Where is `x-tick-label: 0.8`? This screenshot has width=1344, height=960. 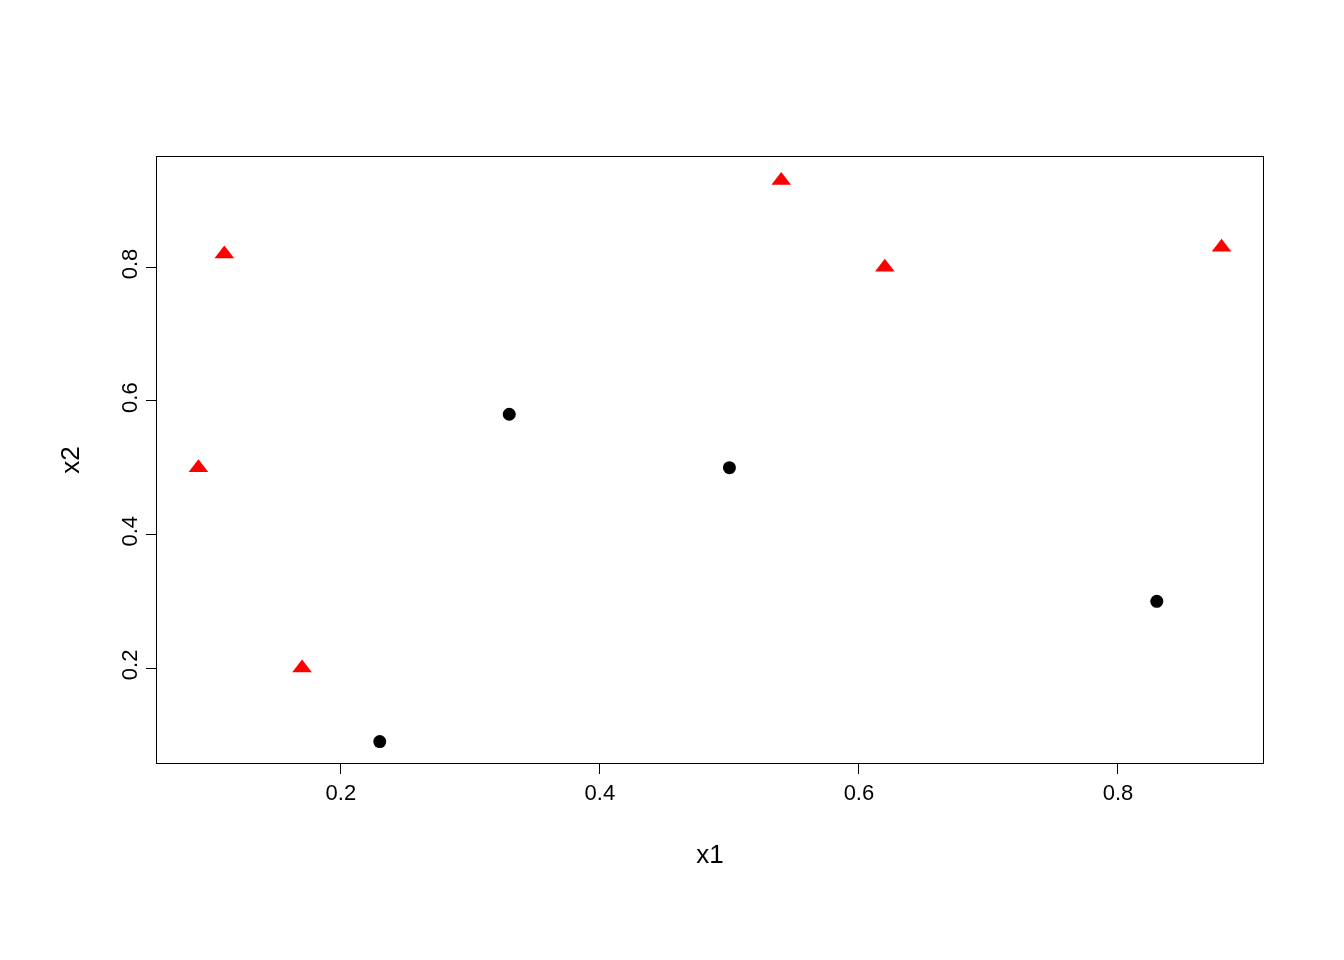 x-tick-label: 0.8 is located at coordinates (1118, 793).